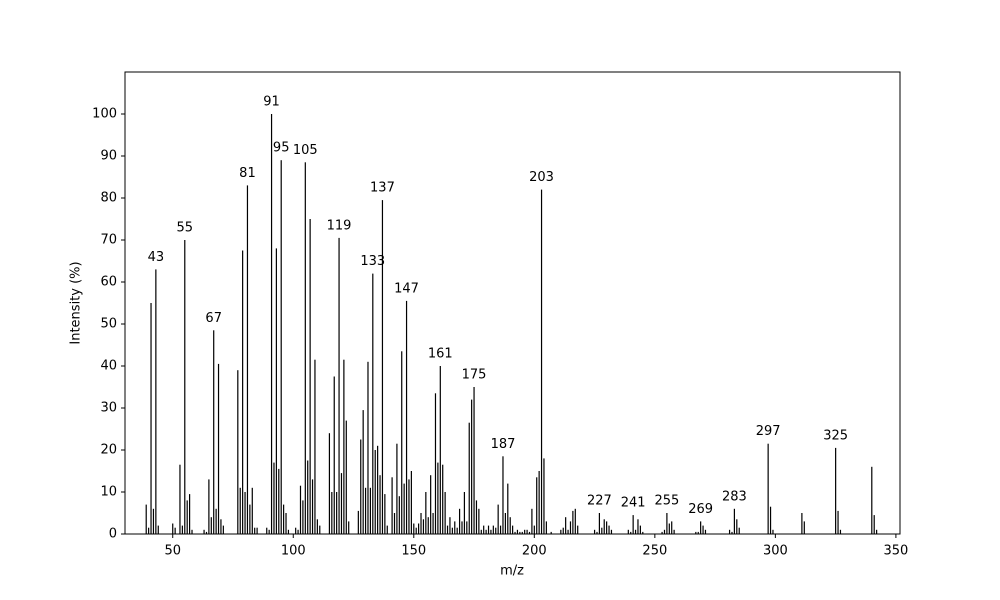 The width and height of the screenshot is (1000, 600). I want to click on y-tick-label: 70, so click(108, 240).